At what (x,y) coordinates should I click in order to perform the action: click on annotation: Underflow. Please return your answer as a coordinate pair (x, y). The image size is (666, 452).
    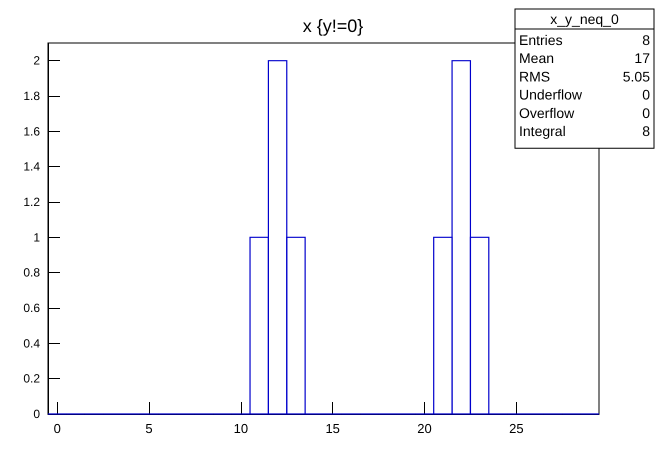
    Looking at the image, I should click on (551, 94).